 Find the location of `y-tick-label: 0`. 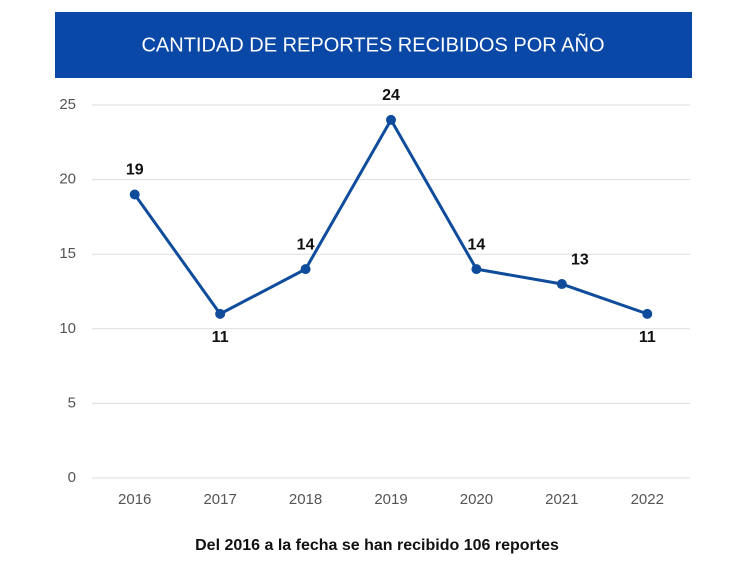

y-tick-label: 0 is located at coordinates (72, 477).